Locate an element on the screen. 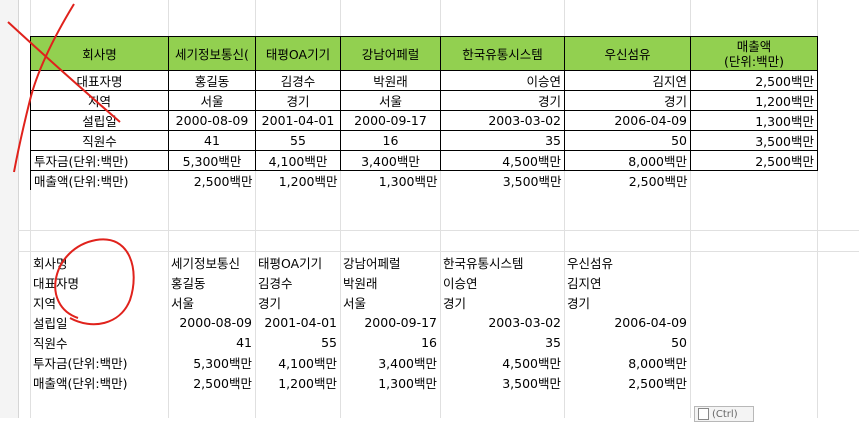 The width and height of the screenshot is (859, 422). header-cell: 태평OA기기 is located at coordinates (298, 53).